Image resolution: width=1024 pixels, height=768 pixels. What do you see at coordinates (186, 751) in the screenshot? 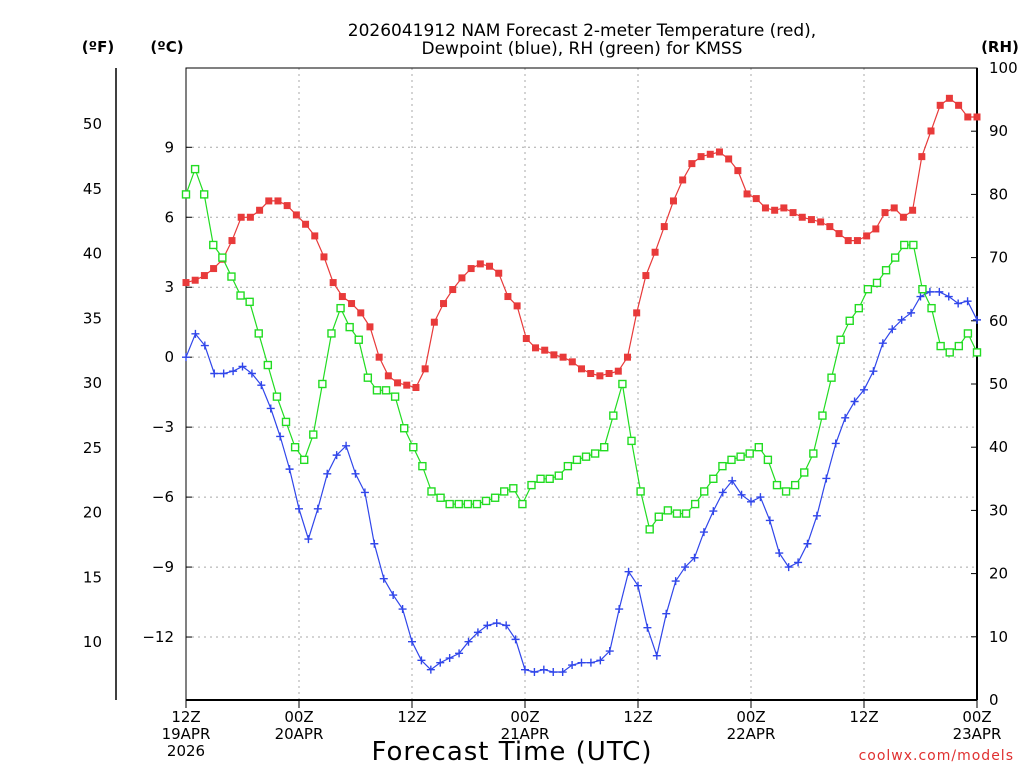
I see `time-tick-label: 2026` at bounding box center [186, 751].